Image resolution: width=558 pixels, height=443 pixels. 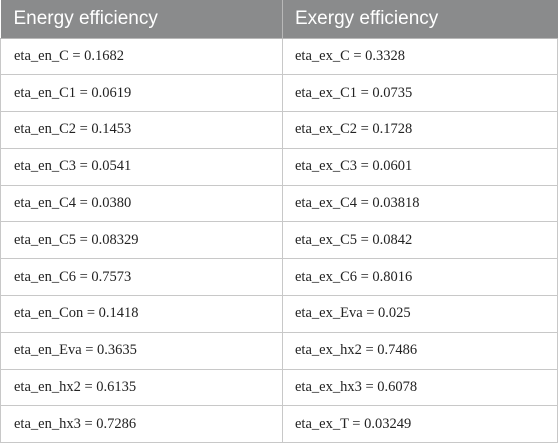 I want to click on table-row: eta_en_C6 = 0.7573 eta_ex_C6 = 0.8016, so click(x=279, y=277).